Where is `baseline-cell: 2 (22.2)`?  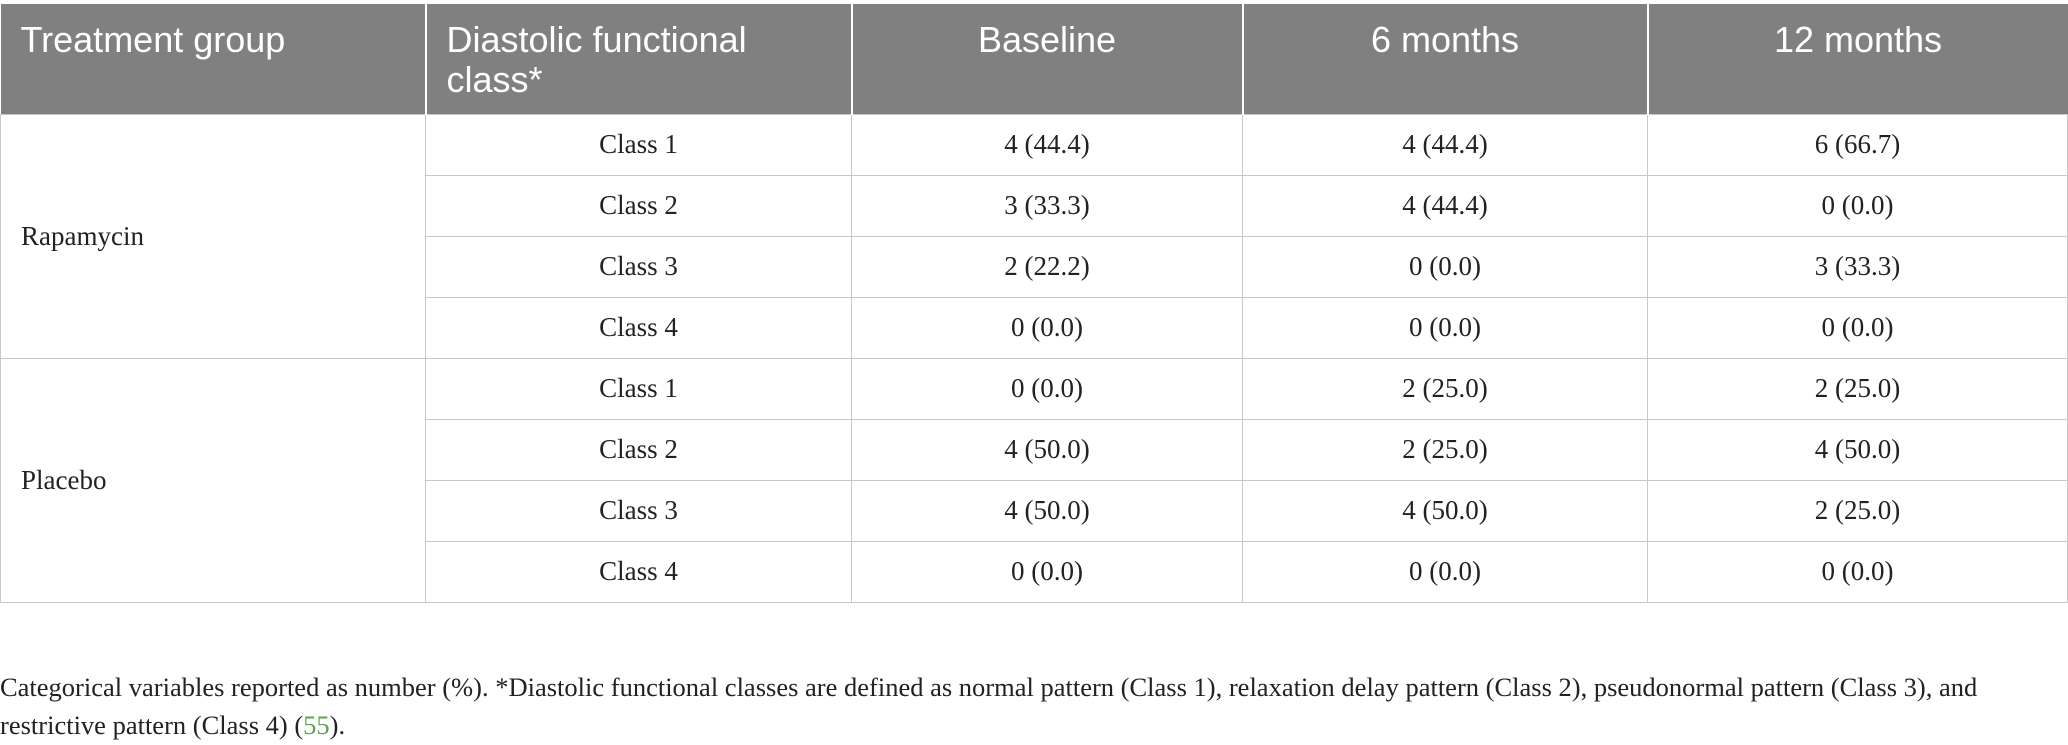 baseline-cell: 2 (22.2) is located at coordinates (1047, 266).